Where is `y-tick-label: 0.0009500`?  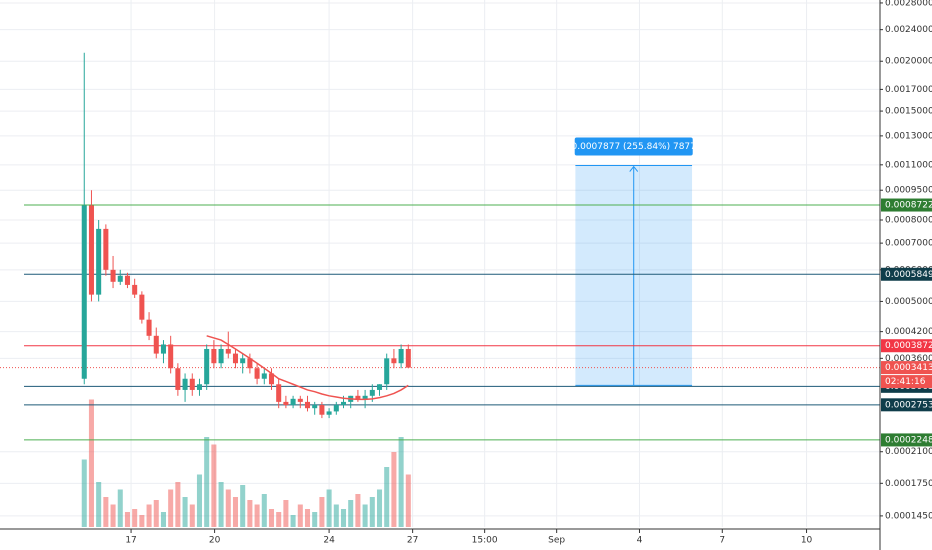
y-tick-label: 0.0009500 is located at coordinates (908, 191).